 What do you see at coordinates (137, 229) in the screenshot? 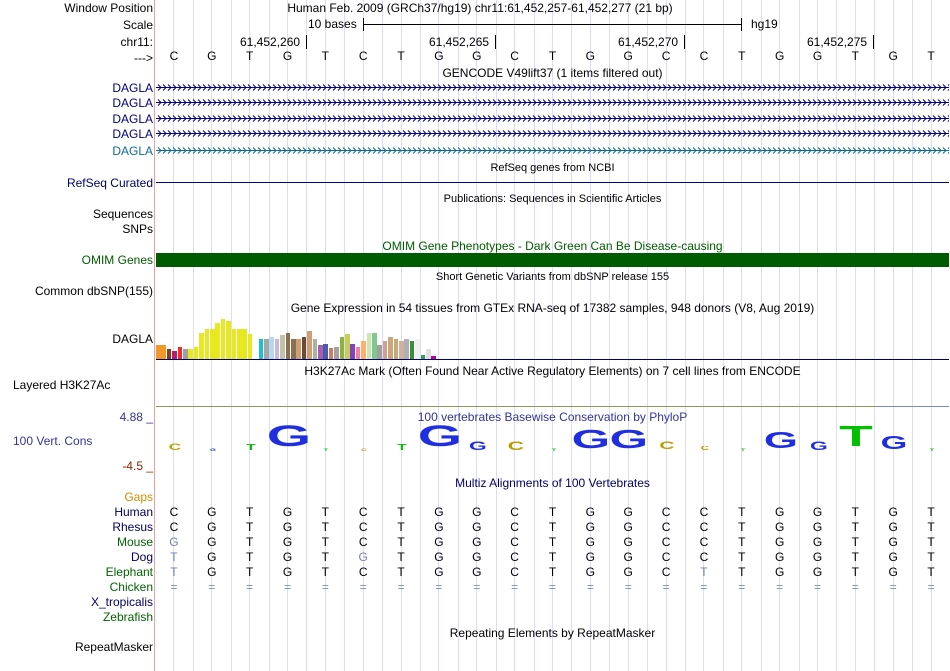
I see `snps-label: SNPs` at bounding box center [137, 229].